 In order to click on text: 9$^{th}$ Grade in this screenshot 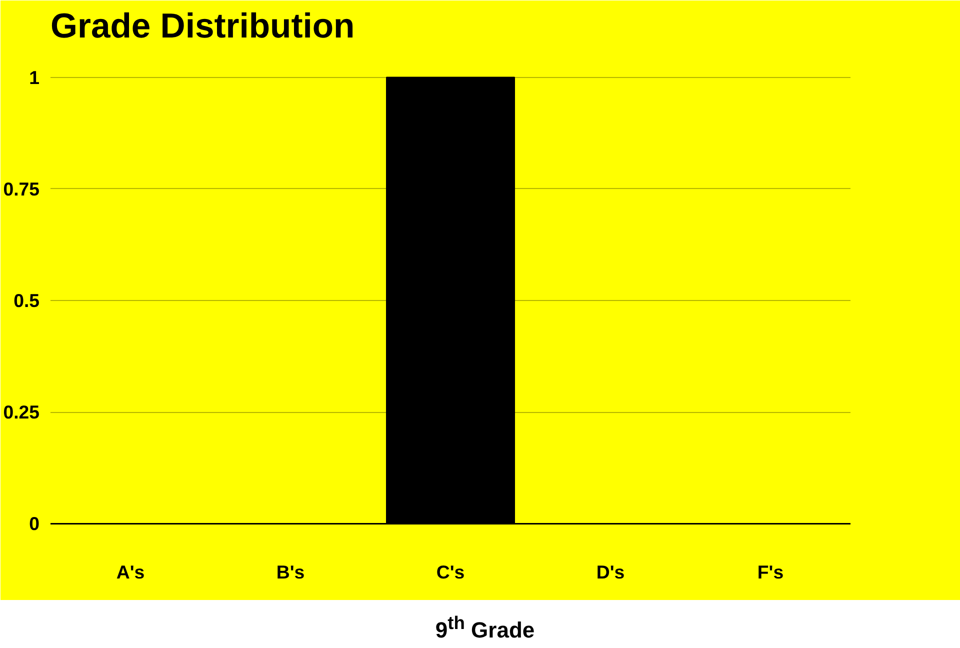, I will do `click(485, 627)`.